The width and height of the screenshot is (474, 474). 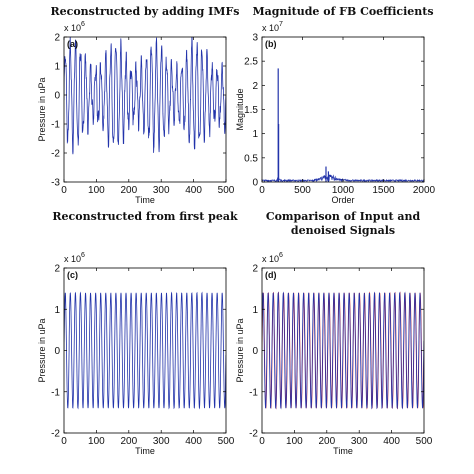 I want to click on chart-title: Reconstructed from first peak, so click(x=145, y=216).